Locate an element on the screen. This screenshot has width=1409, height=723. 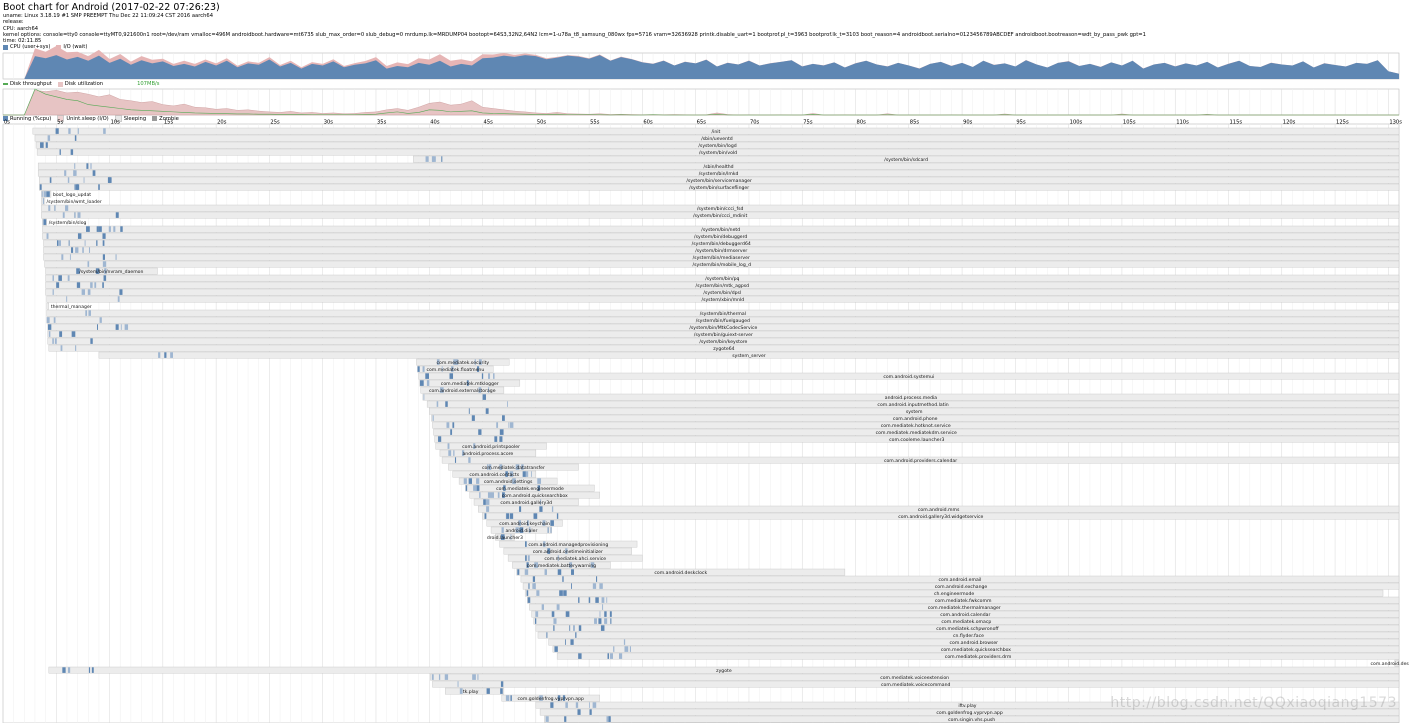
tick-label: 15s is located at coordinates (169, 123).